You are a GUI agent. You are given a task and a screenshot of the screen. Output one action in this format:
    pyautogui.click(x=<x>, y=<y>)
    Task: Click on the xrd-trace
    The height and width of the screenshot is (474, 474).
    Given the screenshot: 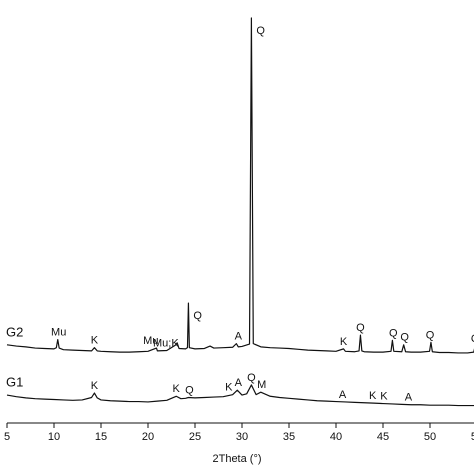 What is the action you would take?
    pyautogui.click(x=240, y=395)
    